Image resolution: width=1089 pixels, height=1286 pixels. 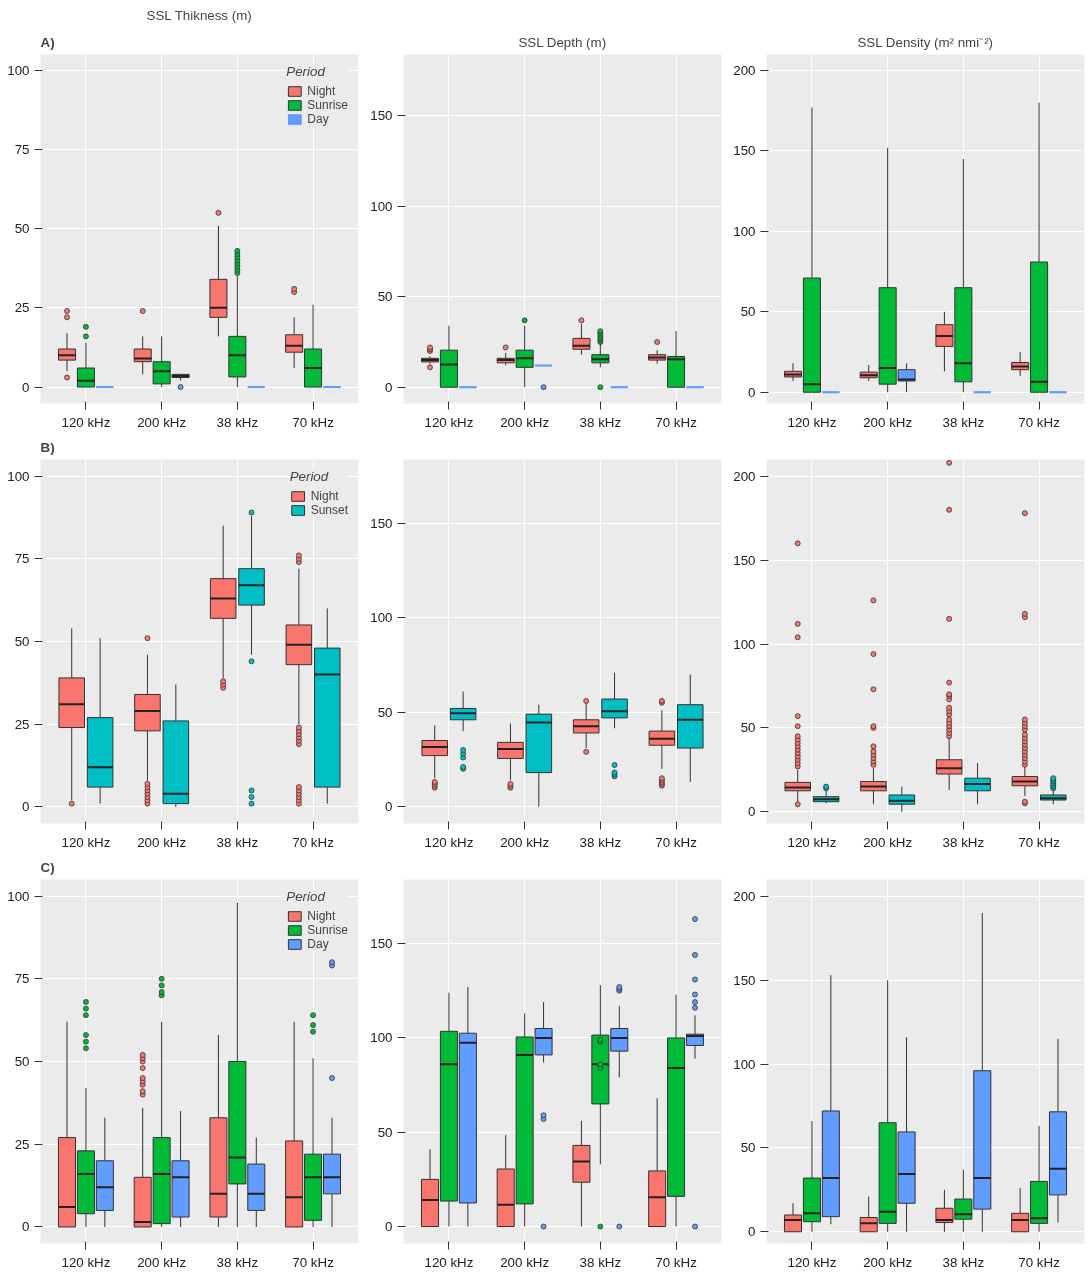 I want to click on text: C), so click(x=47, y=867).